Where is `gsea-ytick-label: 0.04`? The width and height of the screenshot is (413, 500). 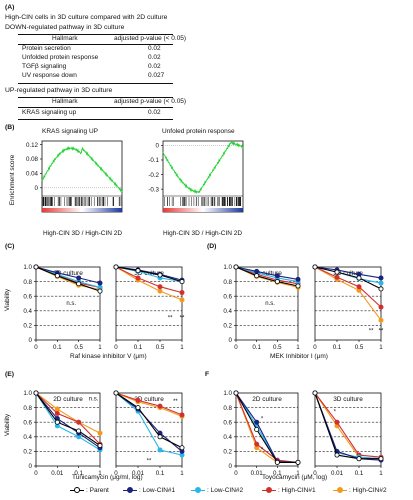
gsea-ytick-label: 0.04 is located at coordinates (32, 174).